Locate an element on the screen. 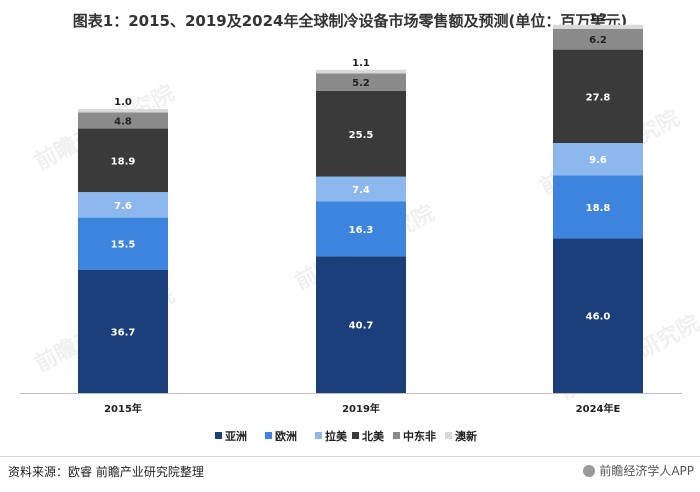  data-label: 40.7 is located at coordinates (361, 326).